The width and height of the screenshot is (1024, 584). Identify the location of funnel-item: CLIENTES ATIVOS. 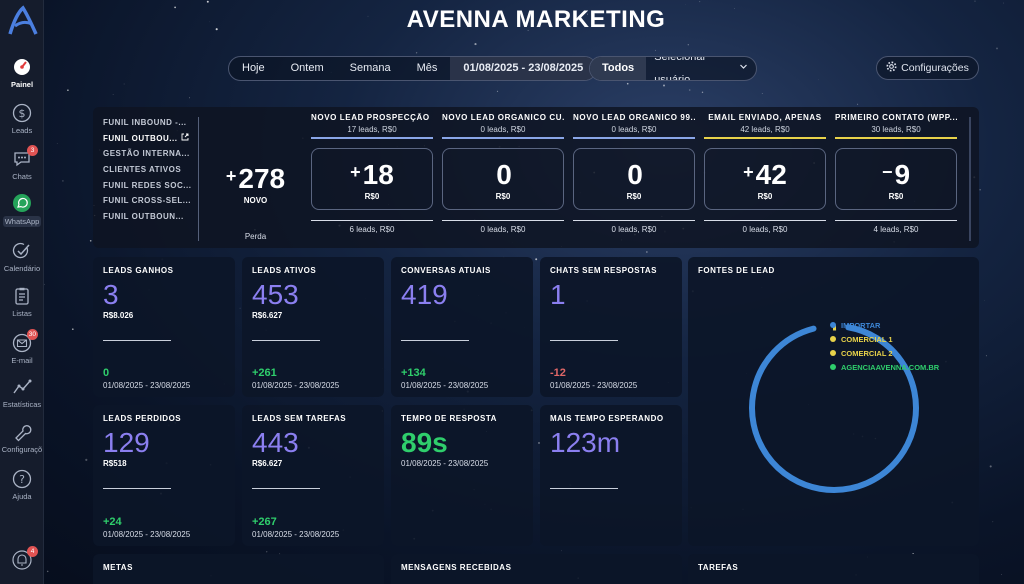
(142, 170).